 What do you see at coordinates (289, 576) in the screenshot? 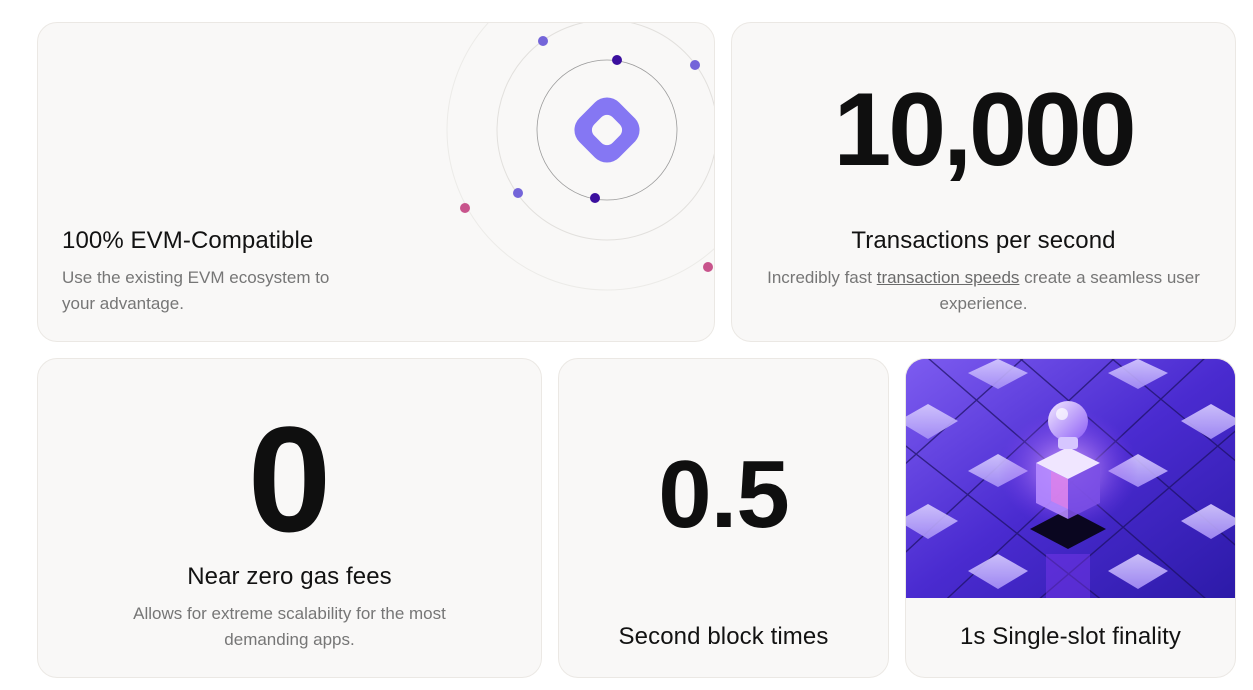
I see `gas-title: Near zero gas fees` at bounding box center [289, 576].